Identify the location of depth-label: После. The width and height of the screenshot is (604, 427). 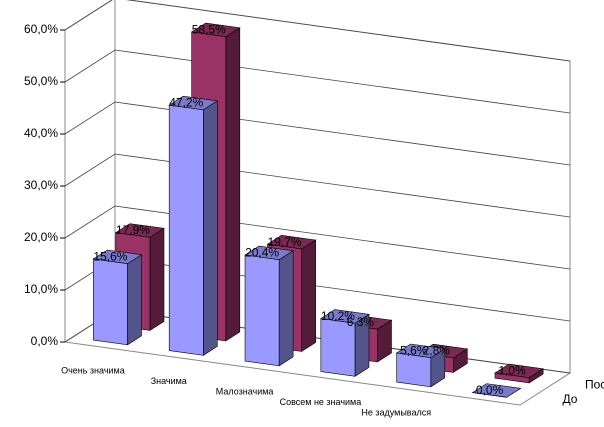
(594, 384).